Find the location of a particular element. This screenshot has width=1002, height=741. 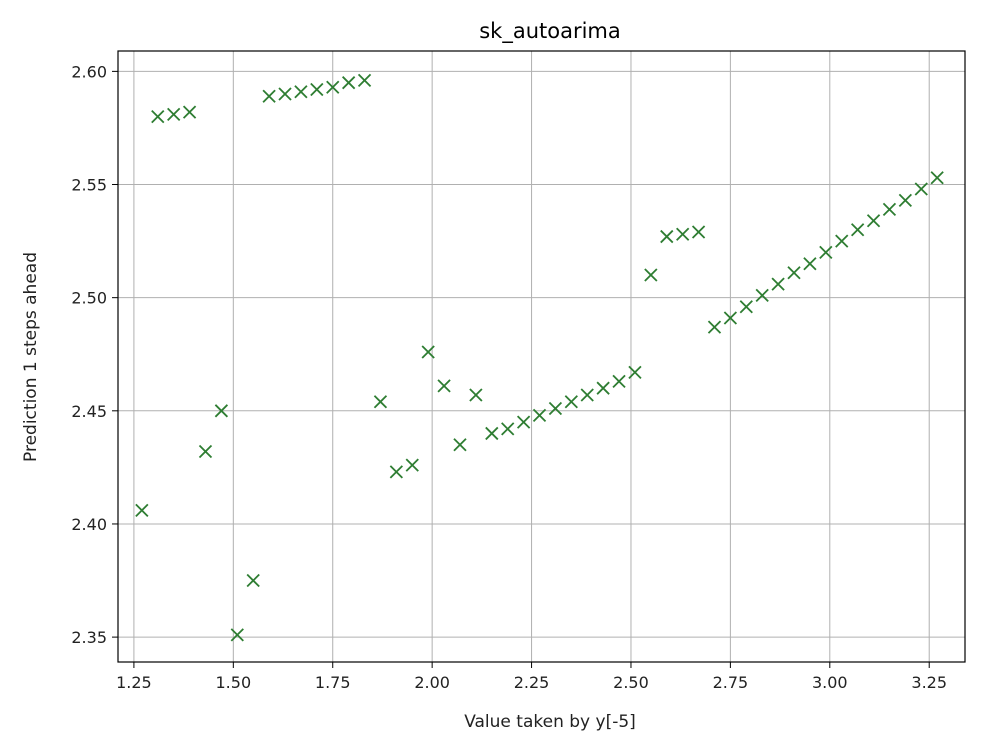

y-tick-label: 2.50 is located at coordinates (89, 298).